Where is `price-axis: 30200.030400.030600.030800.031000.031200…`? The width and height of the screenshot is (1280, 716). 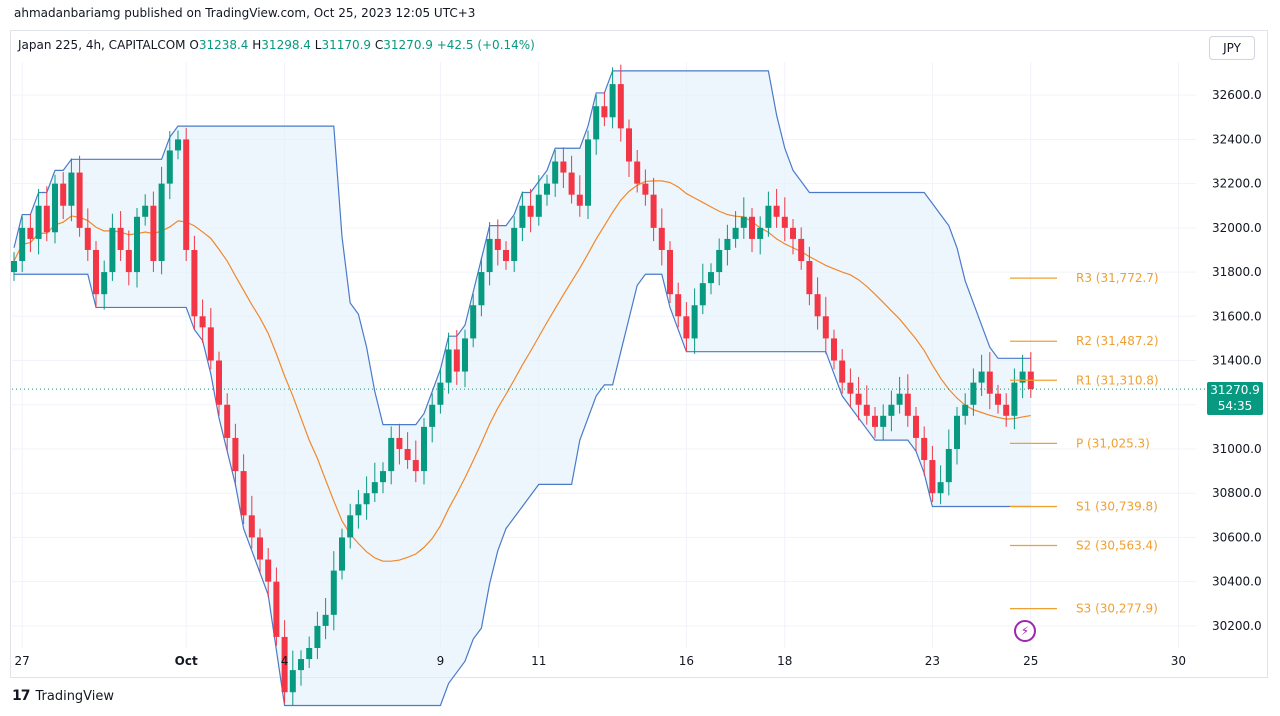
price-axis: 30200.030400.030600.030800.031000.031200… is located at coordinates (1237, 360).